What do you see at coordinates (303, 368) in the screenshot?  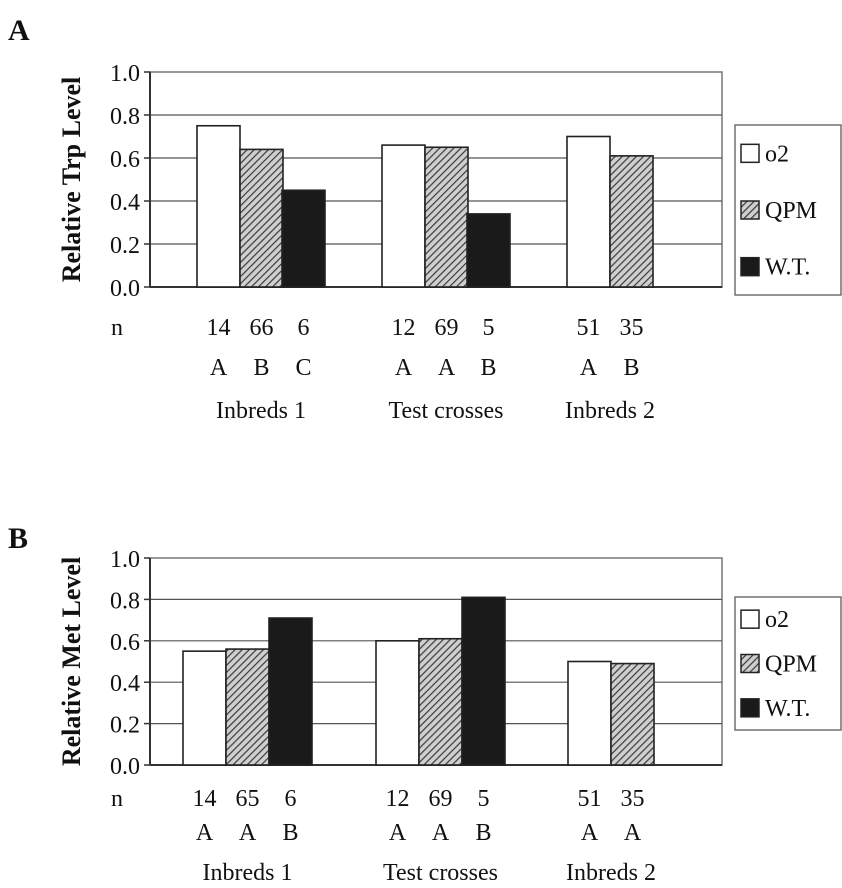 I see `significance-letter: C` at bounding box center [303, 368].